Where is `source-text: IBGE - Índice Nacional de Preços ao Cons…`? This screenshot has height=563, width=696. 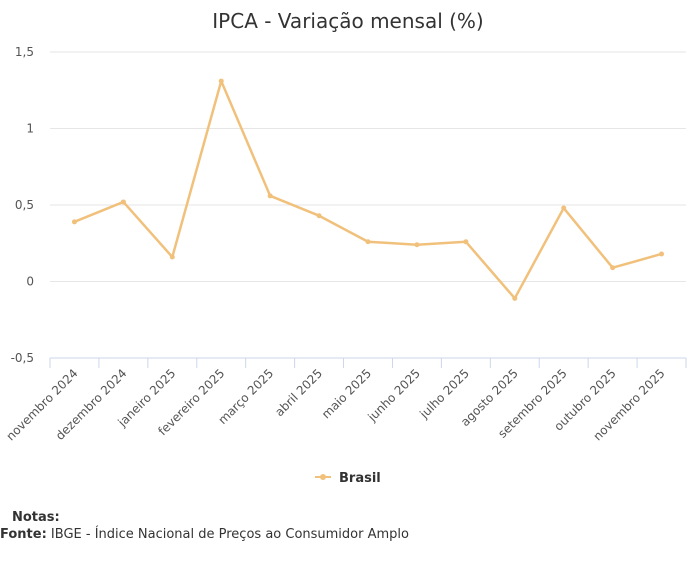
source-text: IBGE - Índice Nacional de Preços ao Cons… is located at coordinates (229, 534).